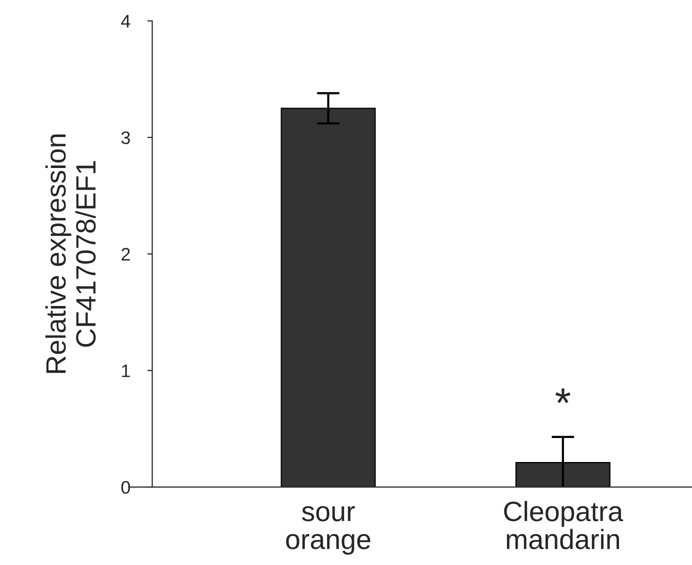 The width and height of the screenshot is (692, 565). What do you see at coordinates (125, 21) in the screenshot?
I see `y-tick-label: 4` at bounding box center [125, 21].